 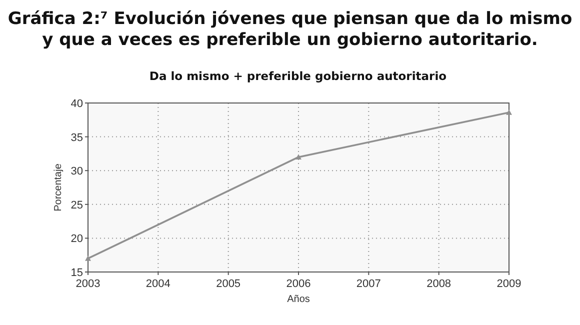 What do you see at coordinates (76, 172) in the screenshot?
I see `y-tick-label: 30` at bounding box center [76, 172].